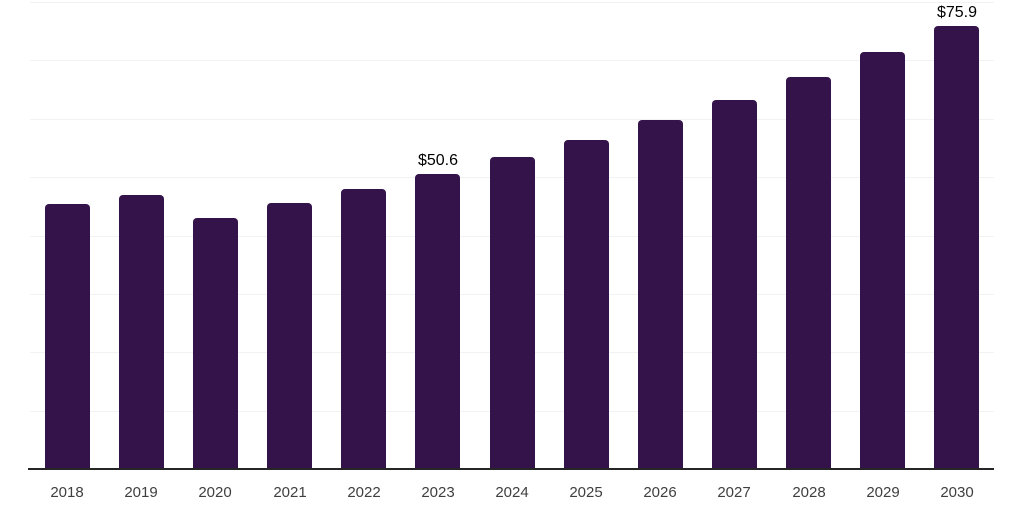 The image size is (1024, 512). What do you see at coordinates (734, 492) in the screenshot?
I see `x-tick-2027: 2027` at bounding box center [734, 492].